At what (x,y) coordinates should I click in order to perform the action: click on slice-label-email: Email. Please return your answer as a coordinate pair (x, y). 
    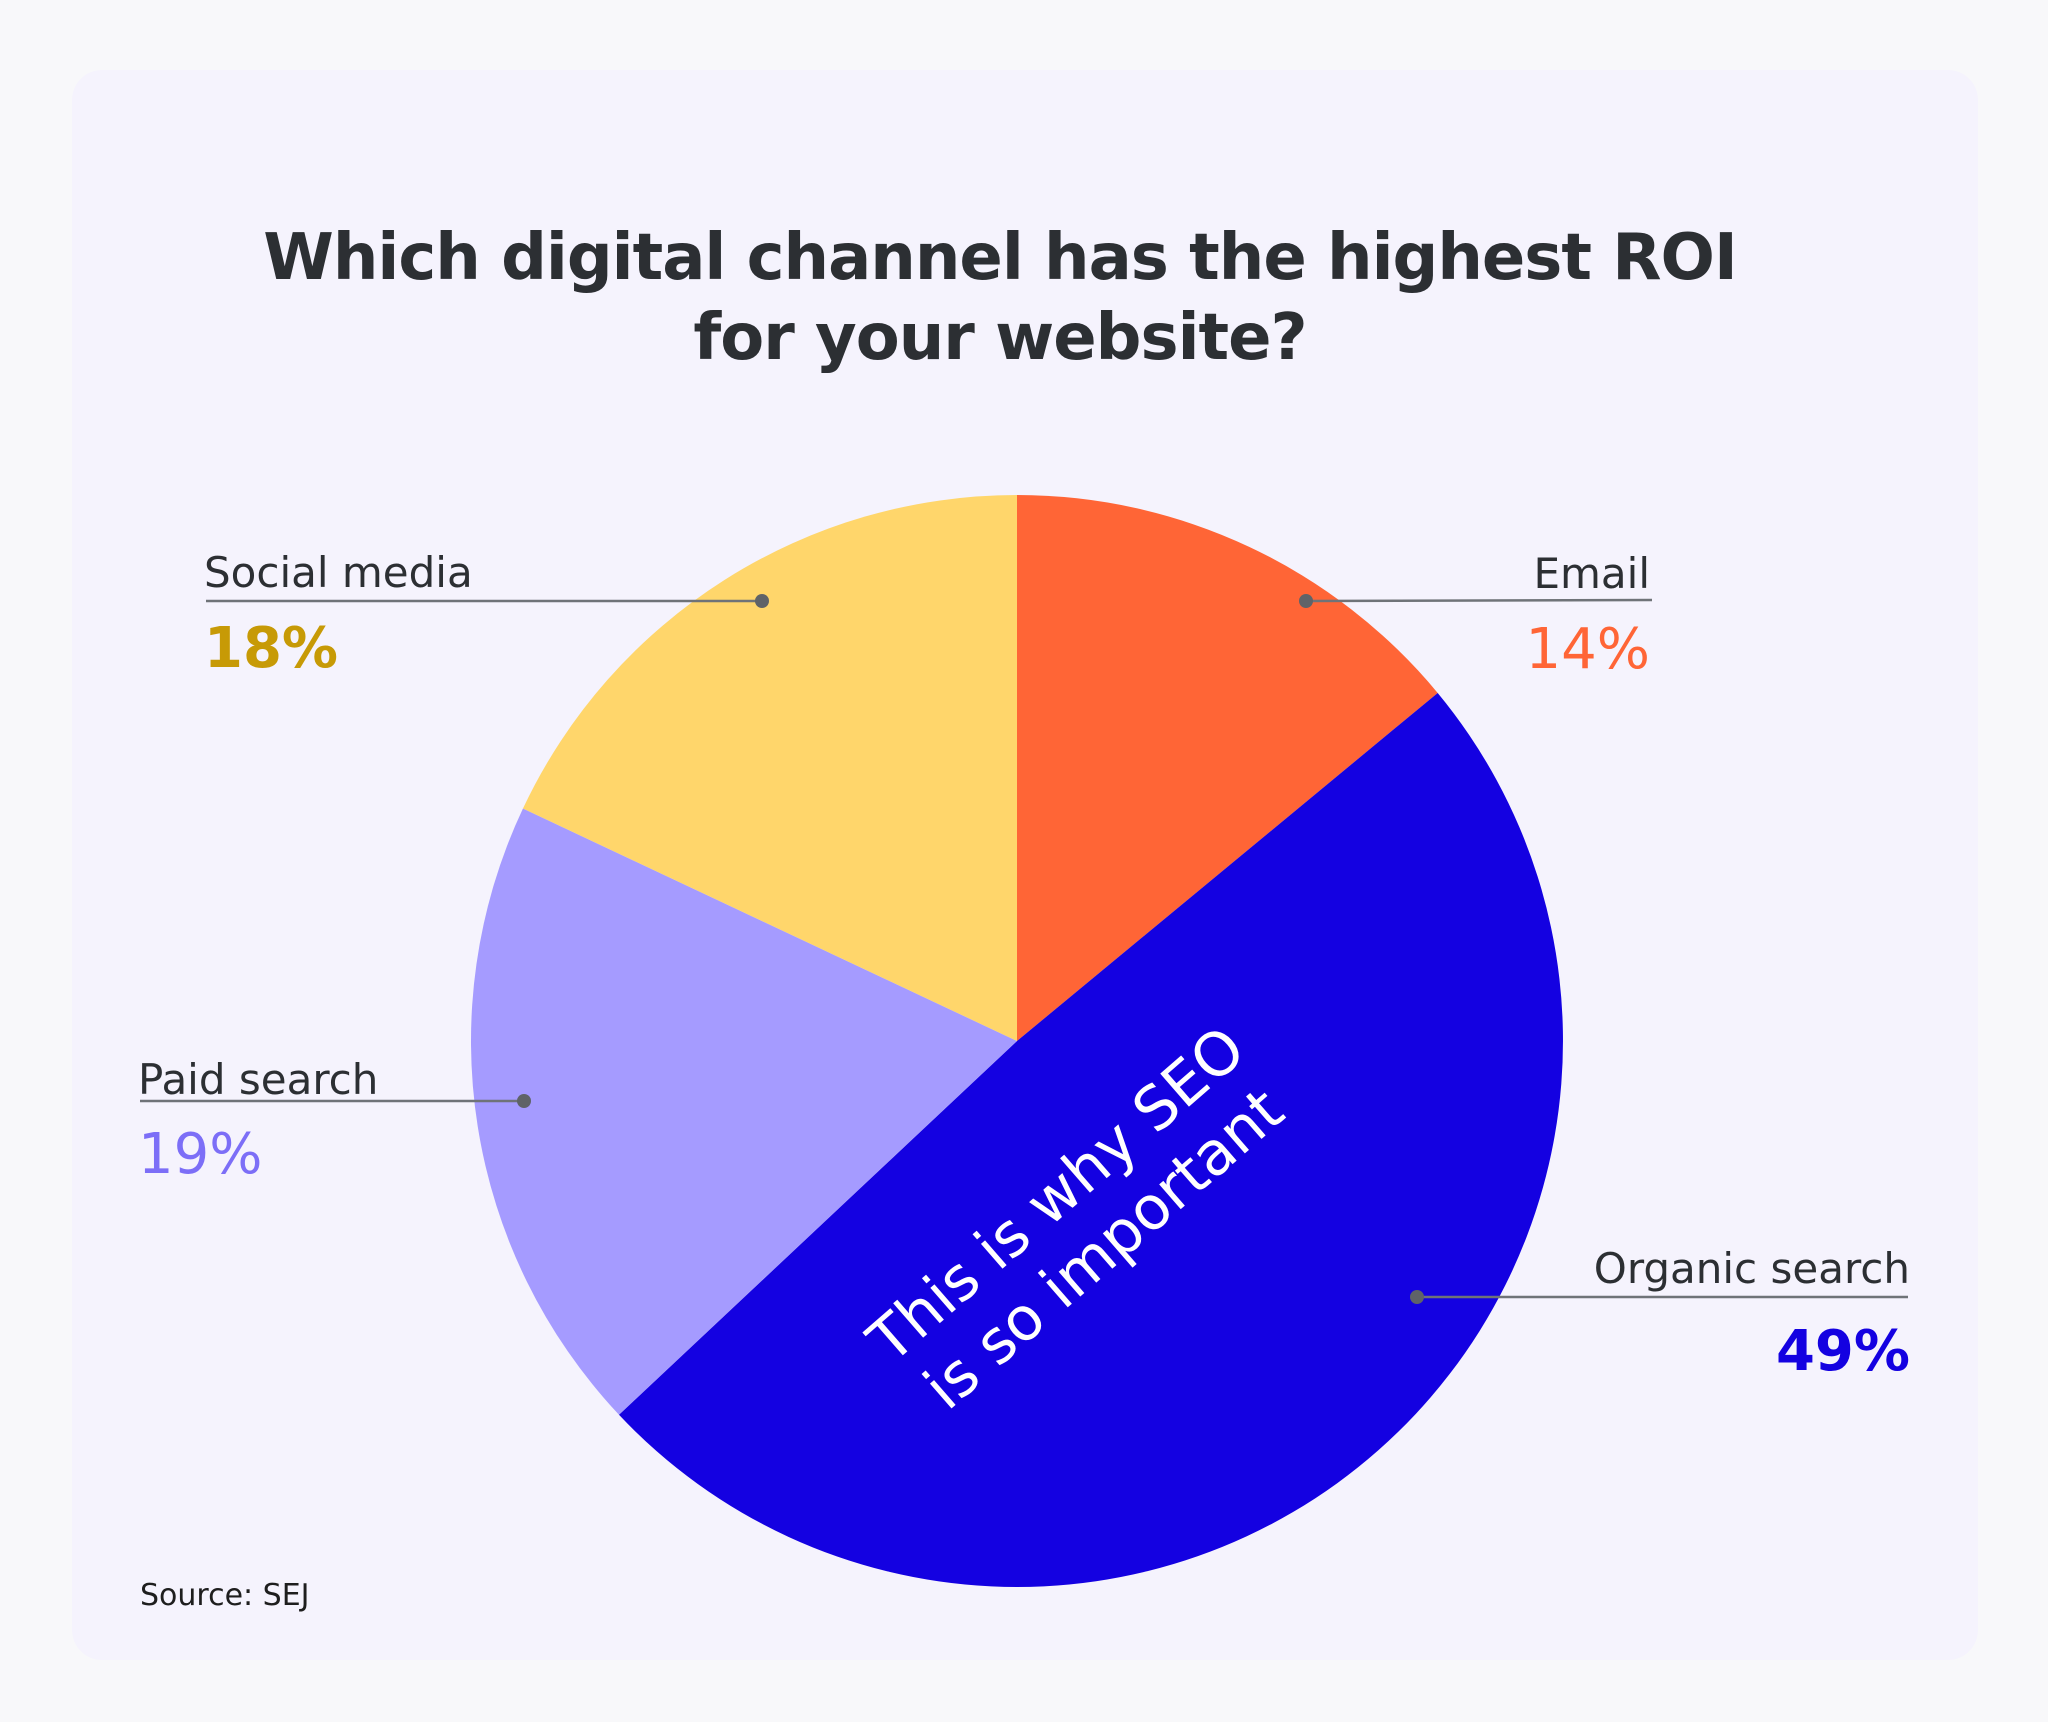
    Looking at the image, I should click on (1591, 573).